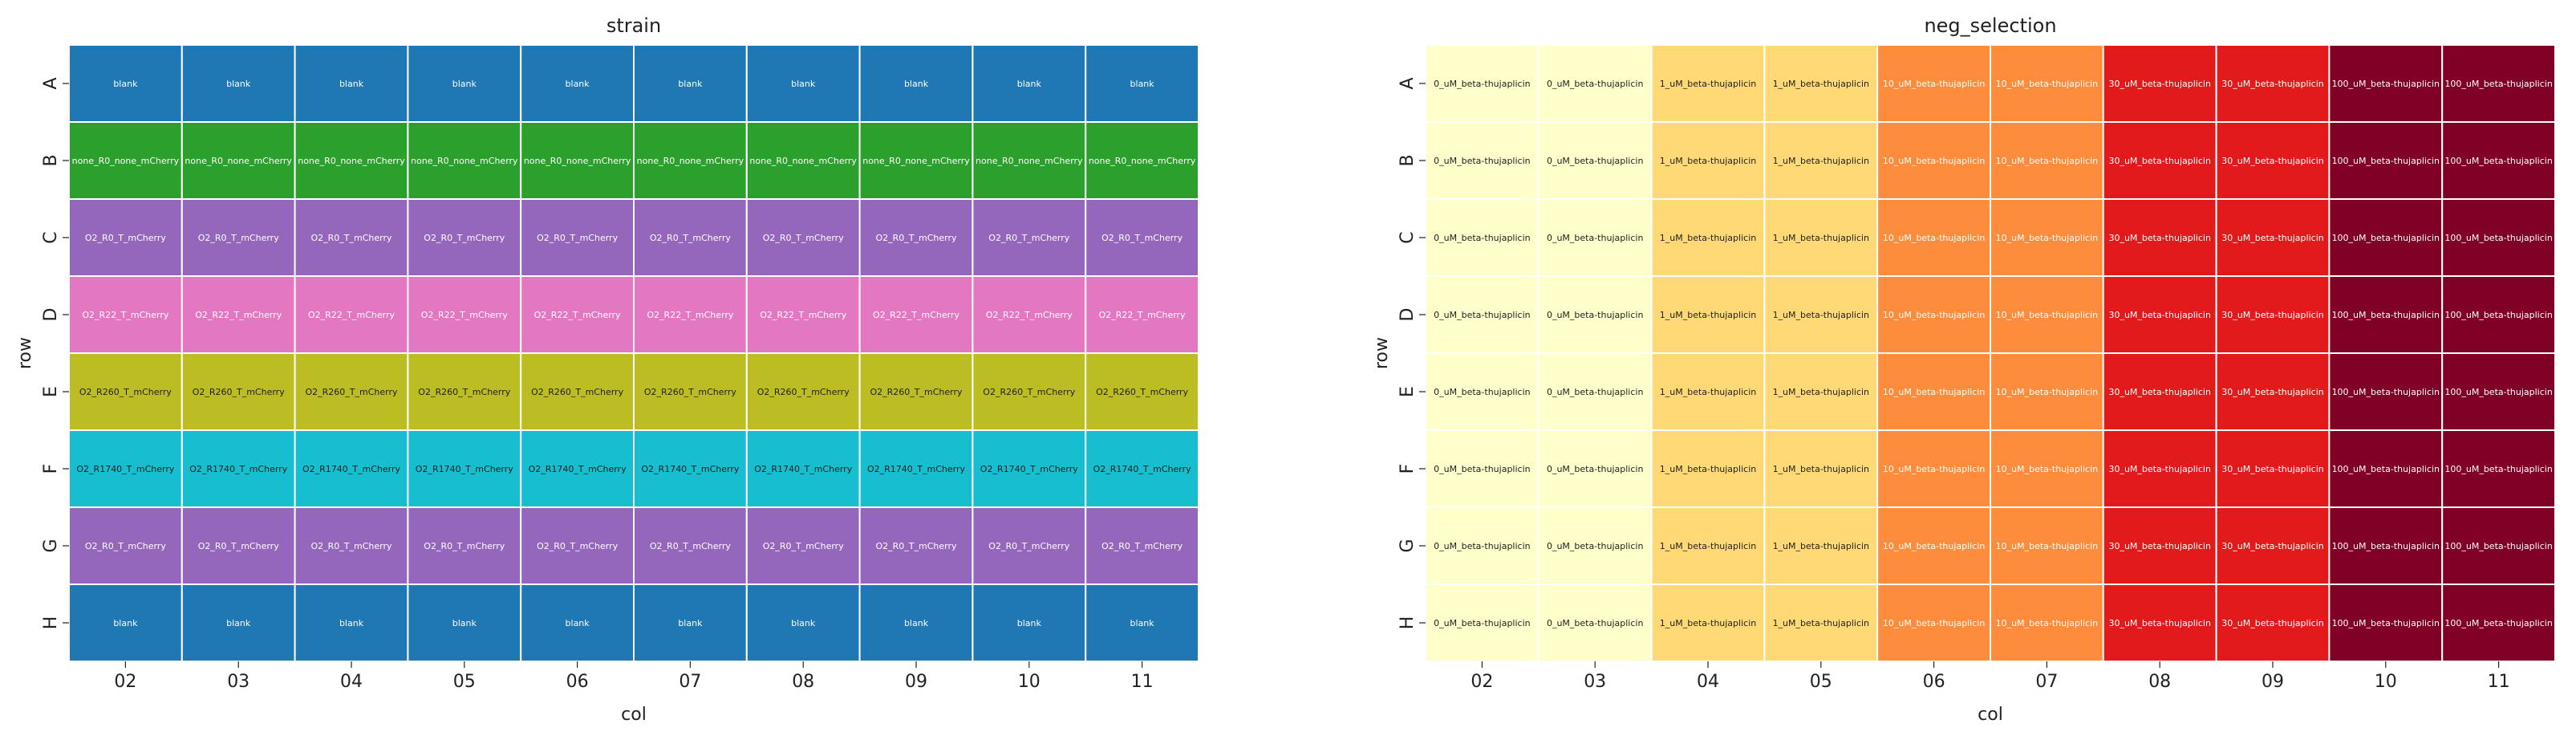 This screenshot has width=2576, height=732. What do you see at coordinates (690, 682) in the screenshot?
I see `x-tick-label: 07` at bounding box center [690, 682].